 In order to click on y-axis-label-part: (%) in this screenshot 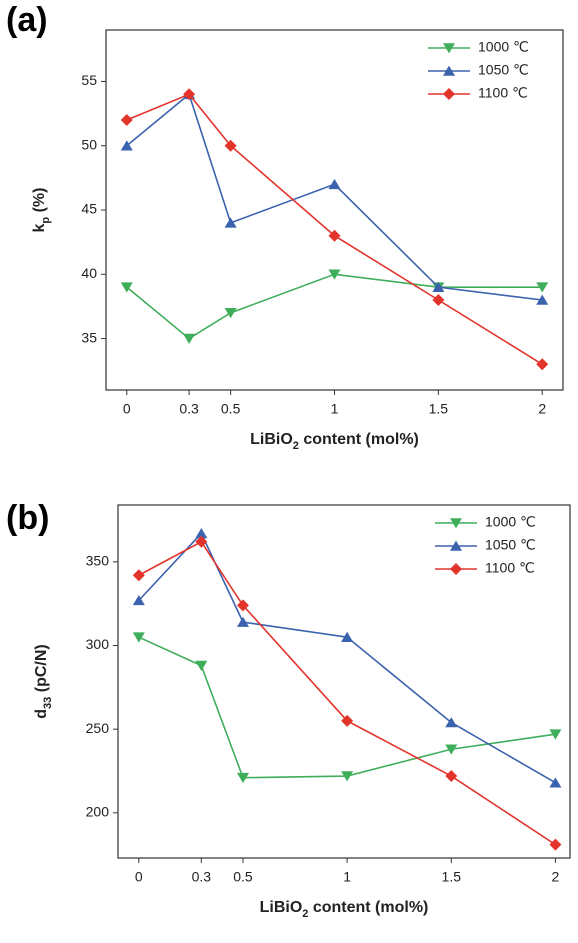, I will do `click(39, 202)`.